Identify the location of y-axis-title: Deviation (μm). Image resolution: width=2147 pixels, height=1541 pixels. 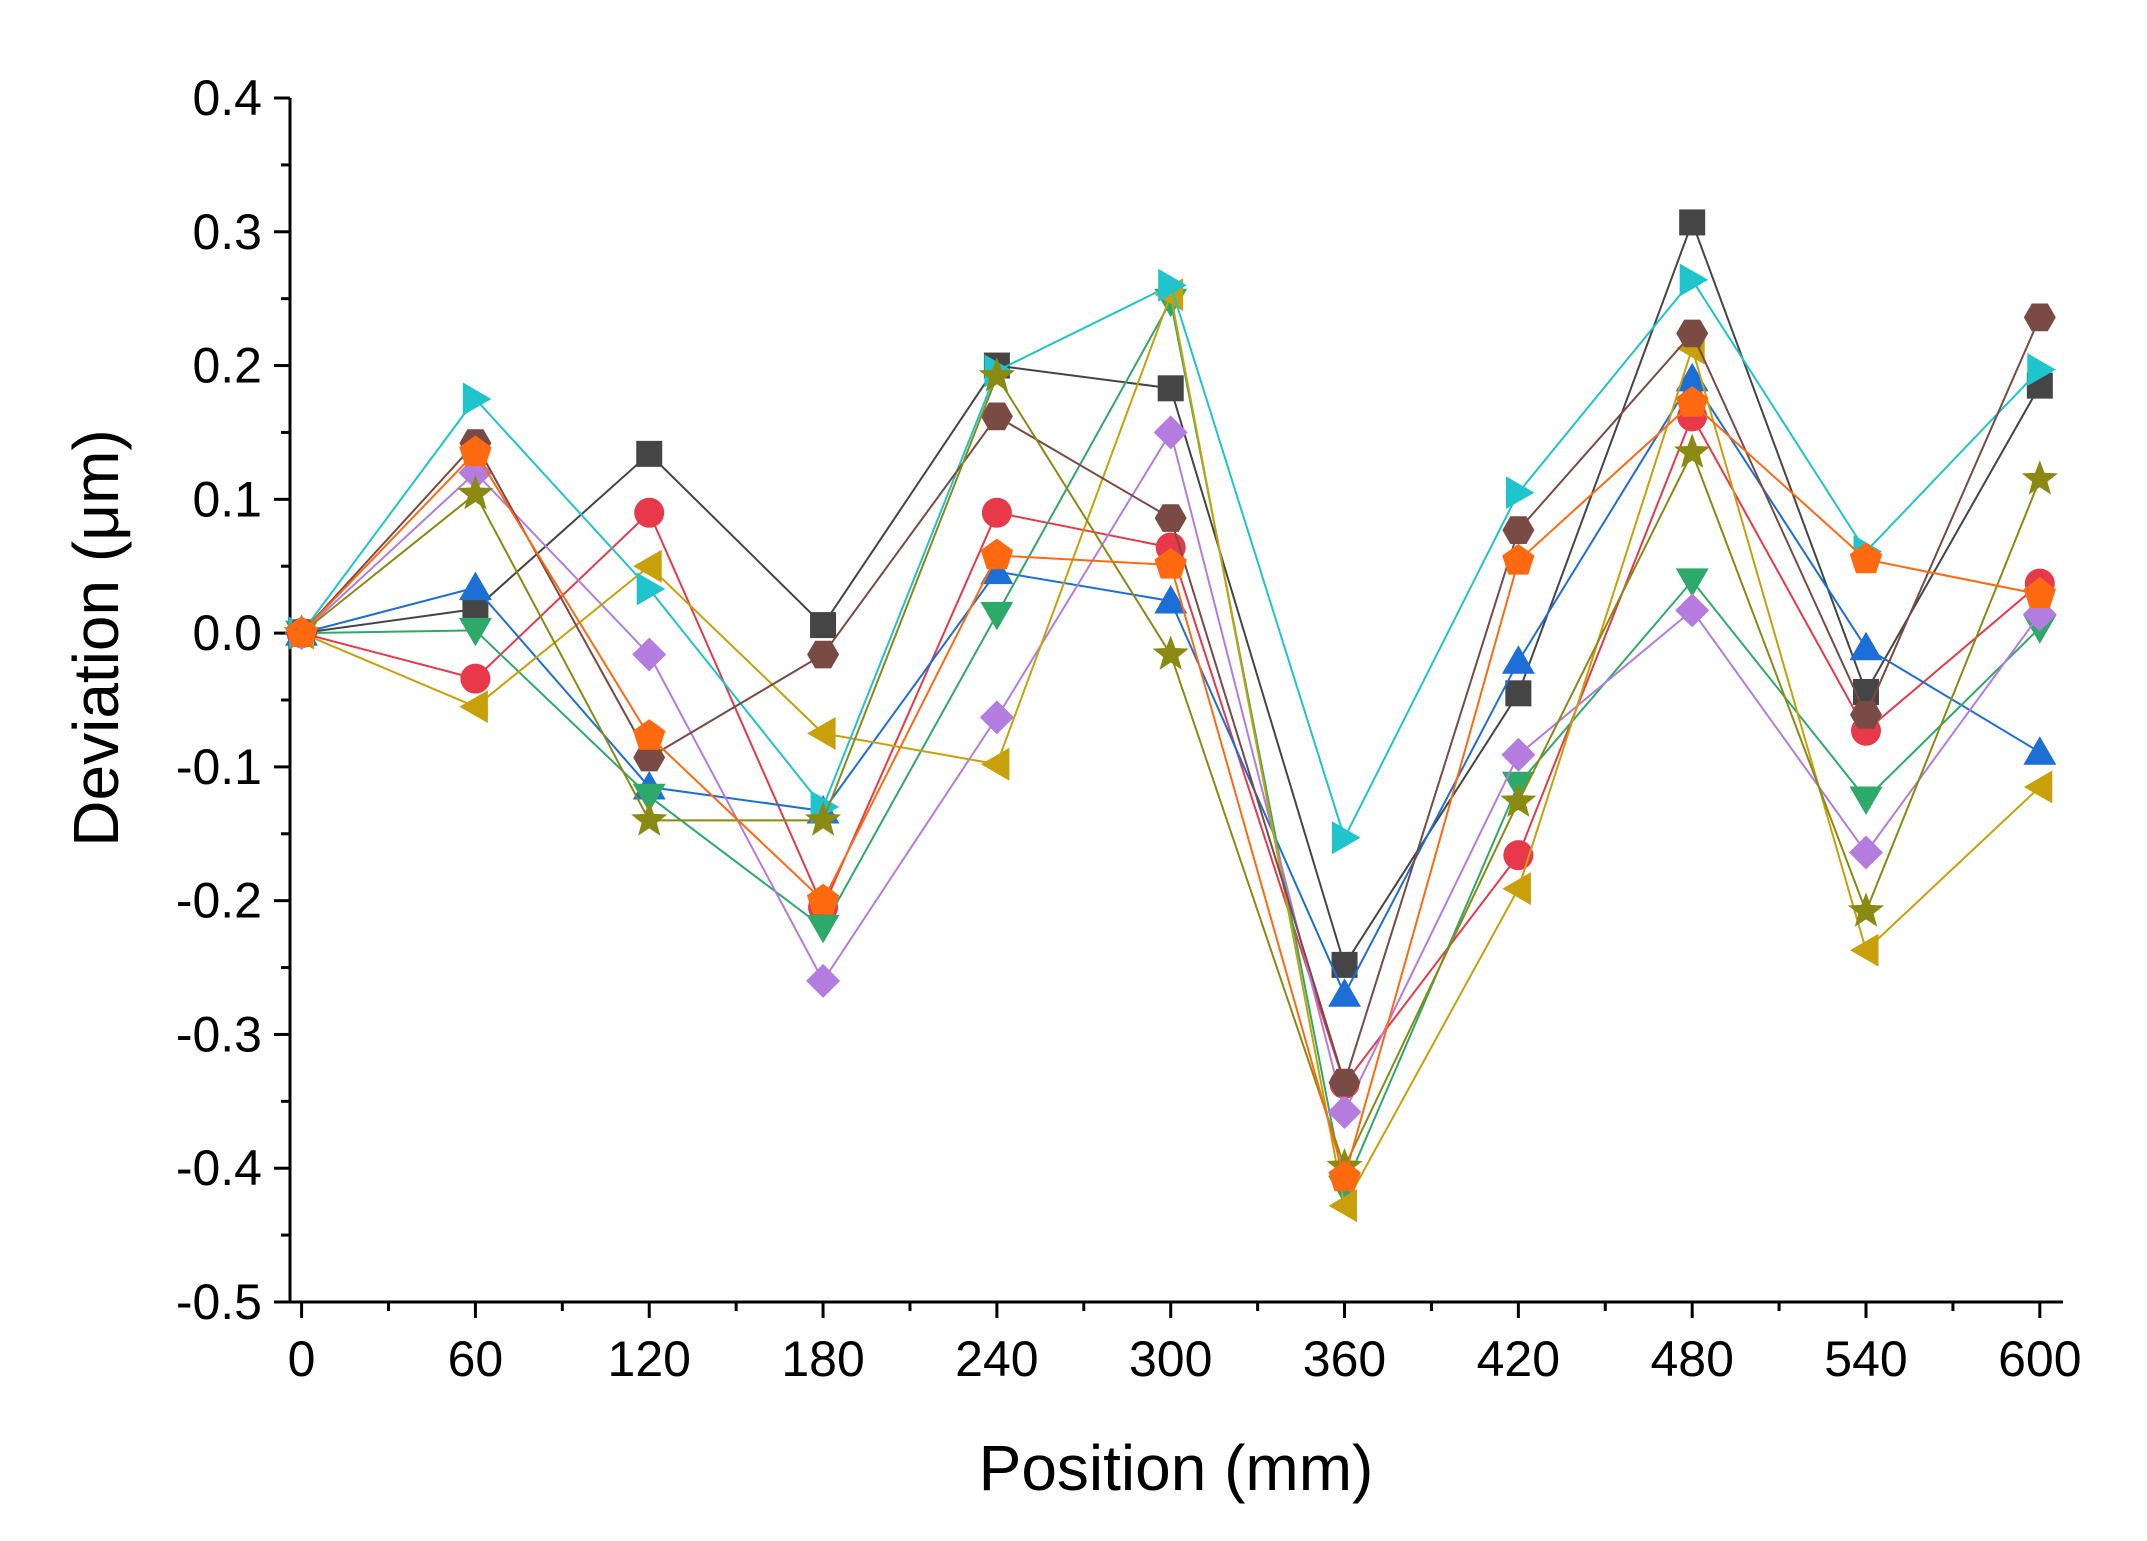
(96, 637).